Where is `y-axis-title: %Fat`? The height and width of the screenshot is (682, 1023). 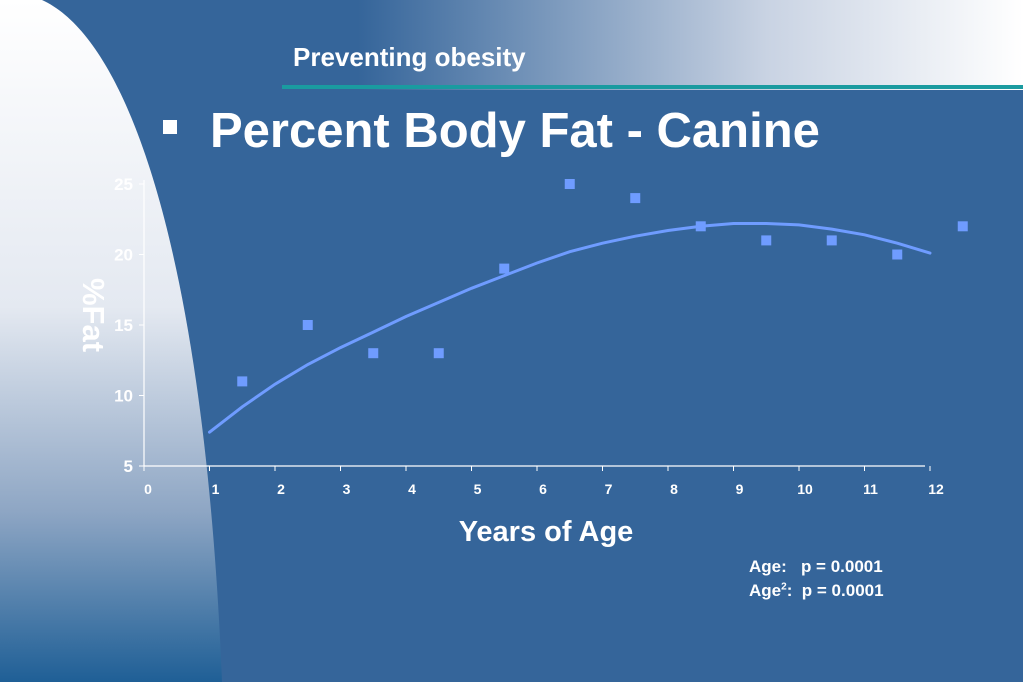 y-axis-title: %Fat is located at coordinates (93, 315).